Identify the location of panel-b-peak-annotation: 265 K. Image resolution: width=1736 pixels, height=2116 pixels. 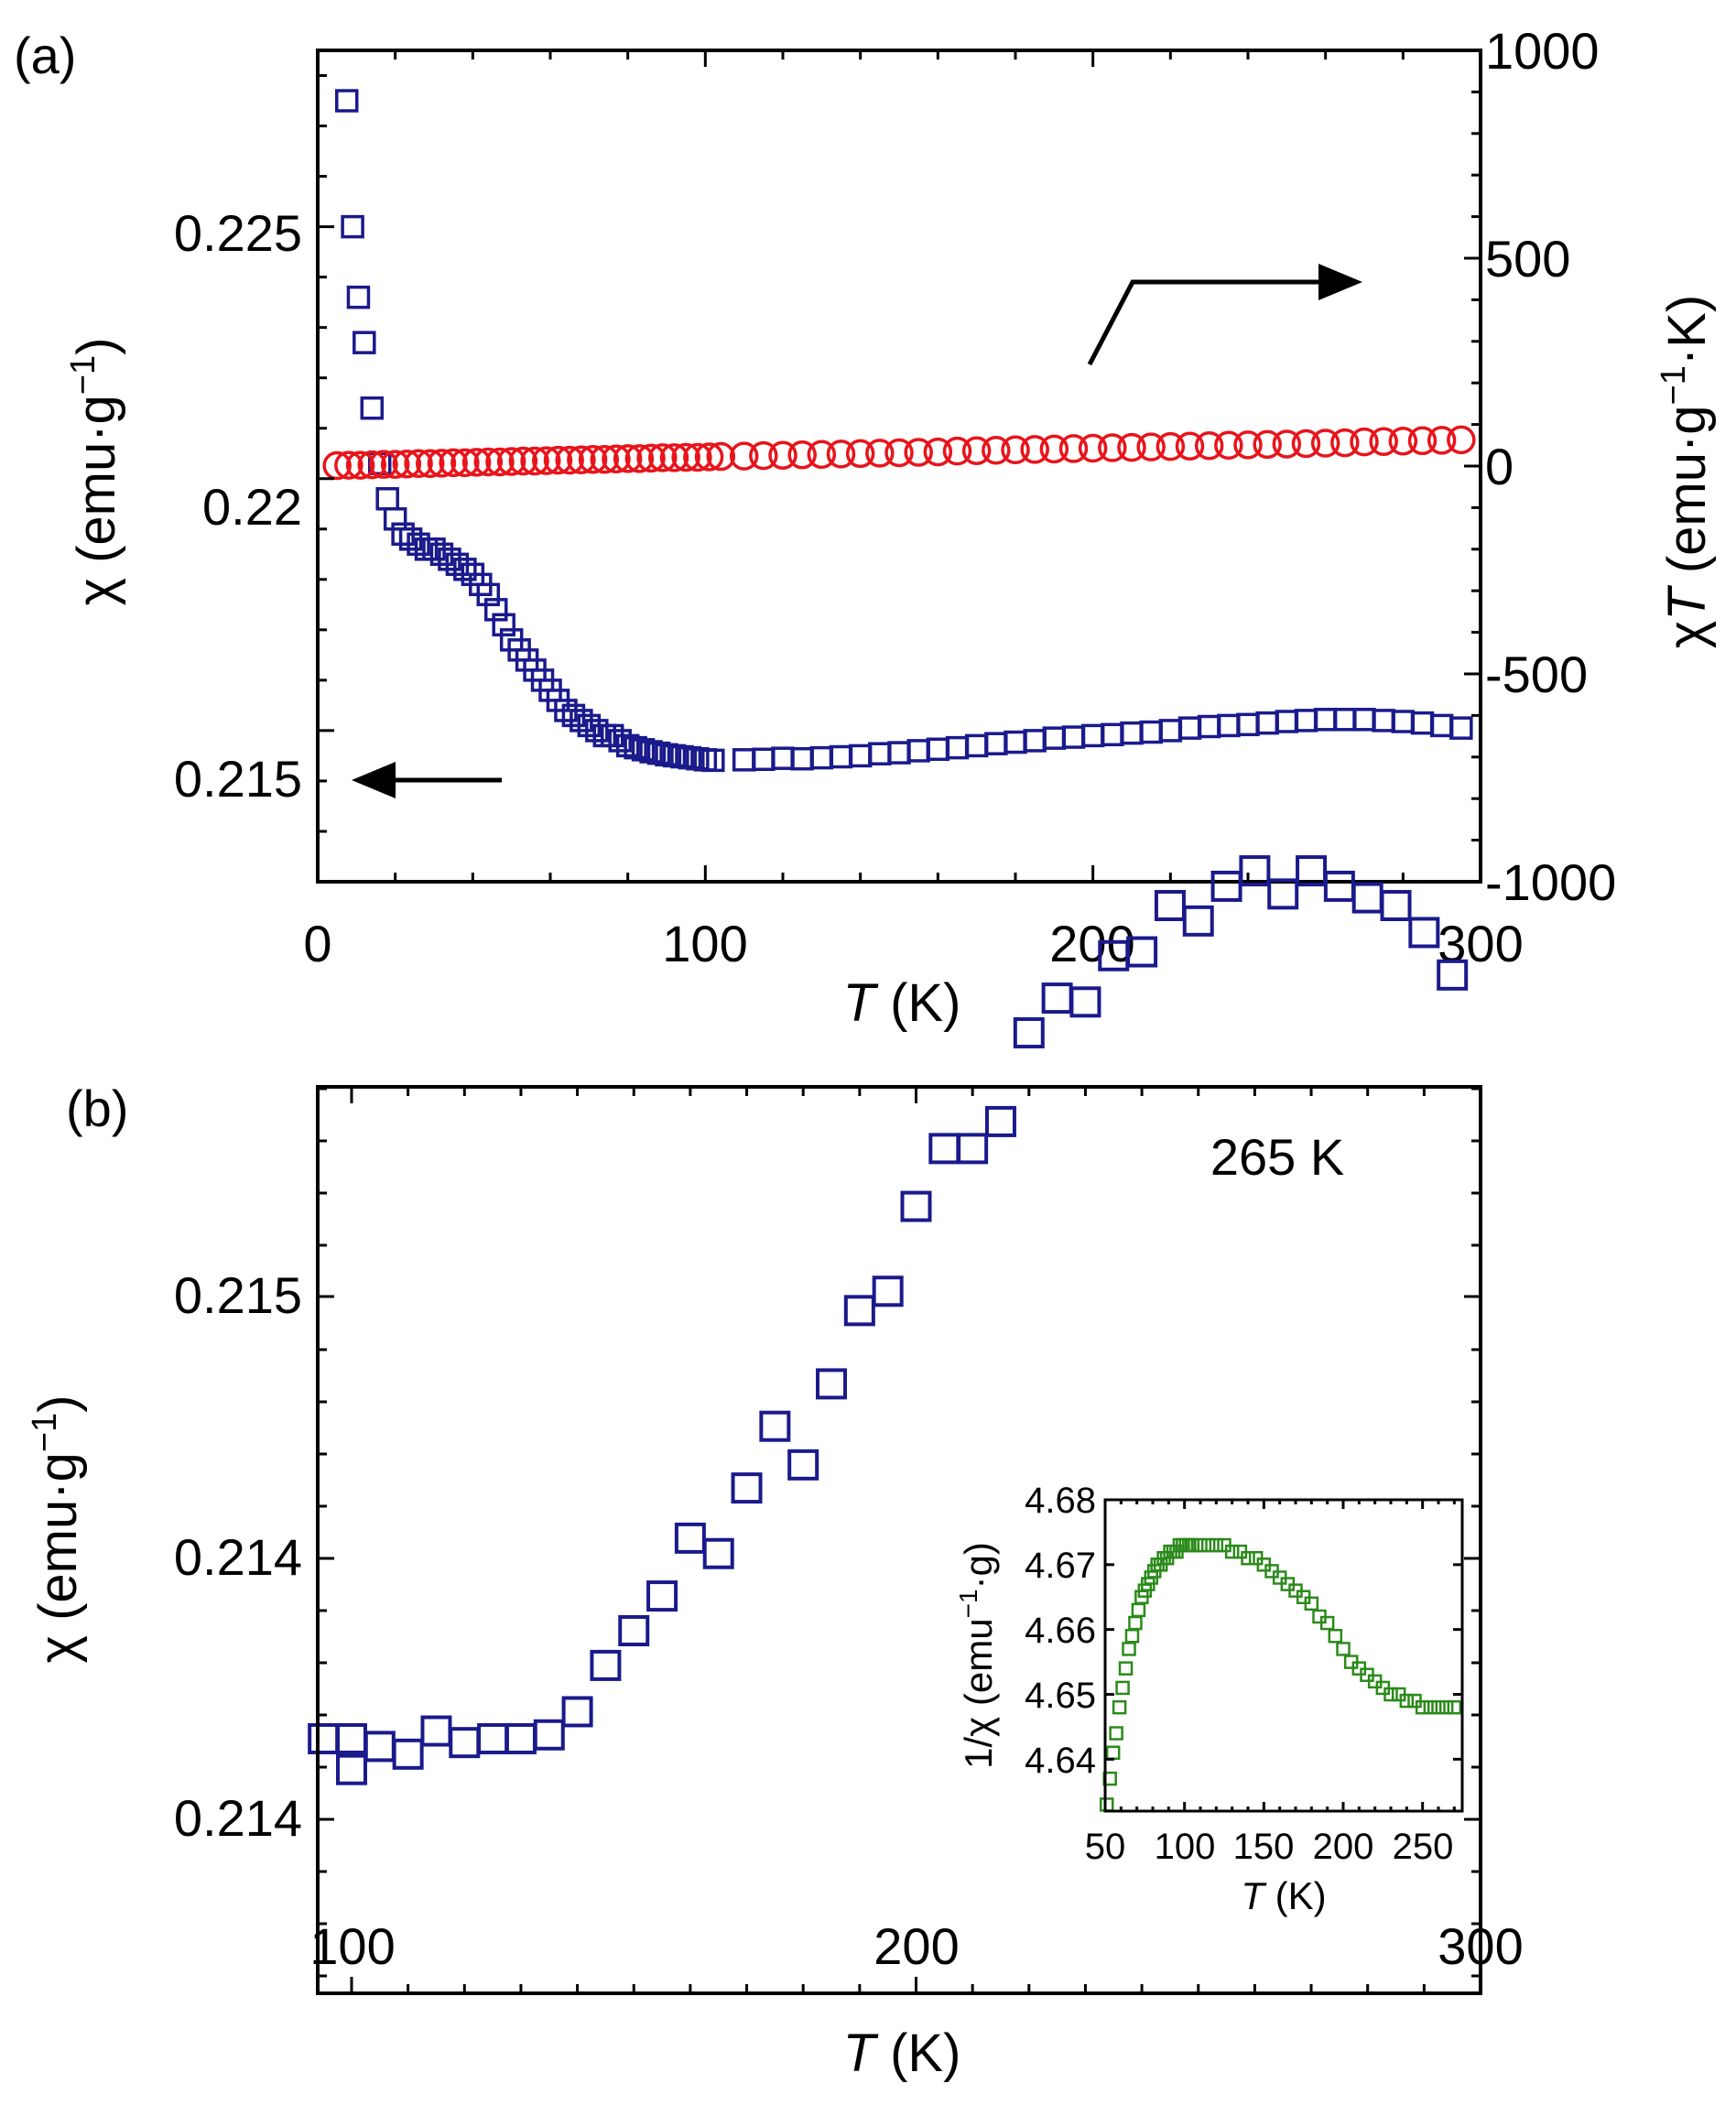
(1277, 1157).